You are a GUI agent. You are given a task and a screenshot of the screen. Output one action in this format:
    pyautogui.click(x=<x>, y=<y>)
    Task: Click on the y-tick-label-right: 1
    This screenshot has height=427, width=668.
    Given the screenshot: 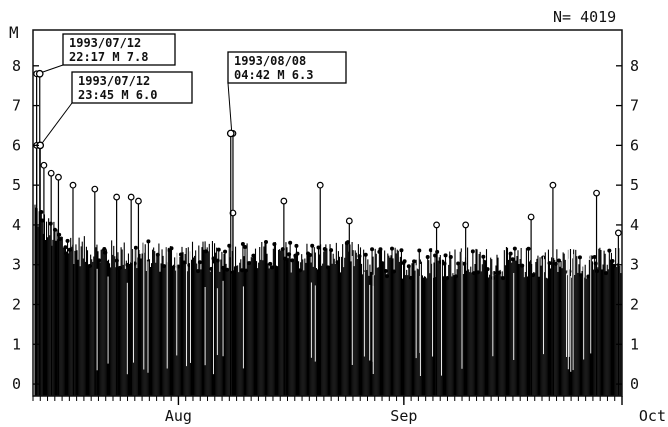 What is the action you would take?
    pyautogui.click(x=634, y=344)
    